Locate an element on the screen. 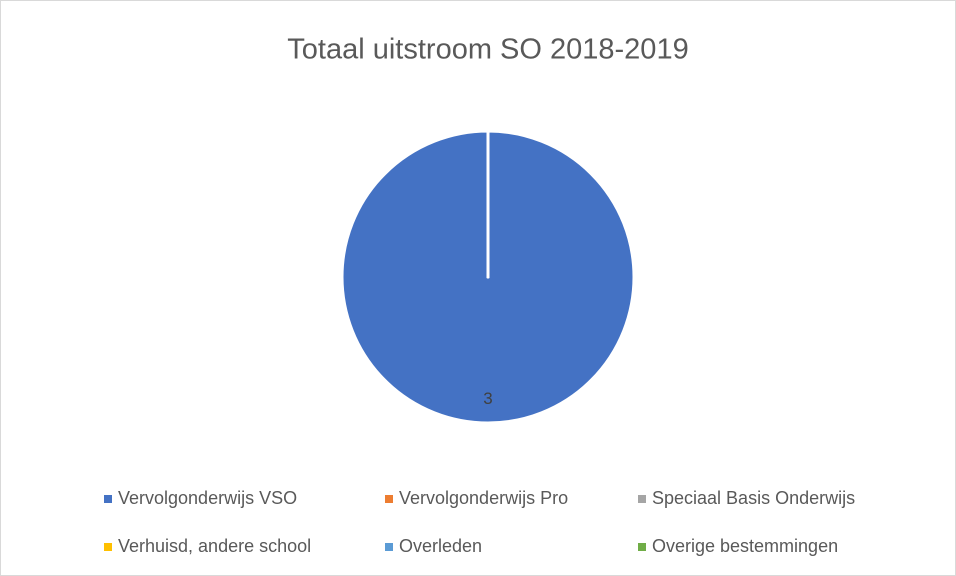  legend-label: Vervolgonderwijs VSO is located at coordinates (207, 498).